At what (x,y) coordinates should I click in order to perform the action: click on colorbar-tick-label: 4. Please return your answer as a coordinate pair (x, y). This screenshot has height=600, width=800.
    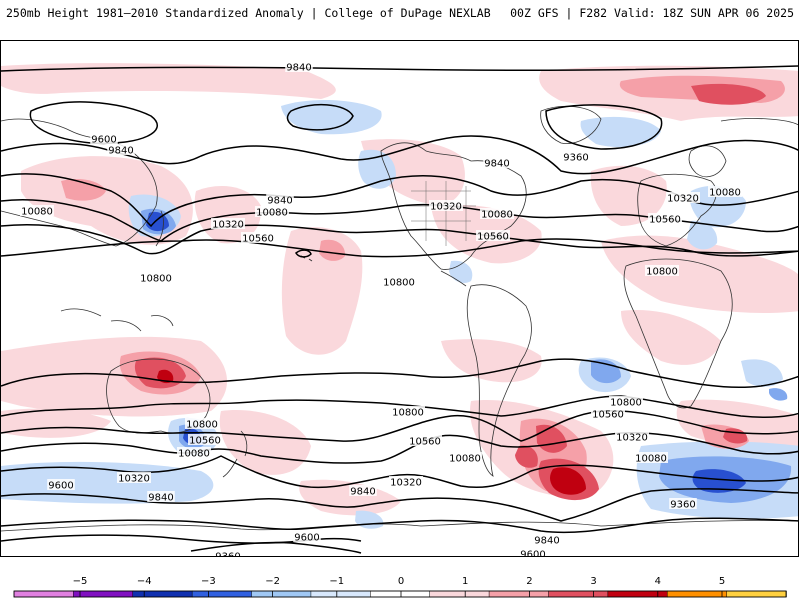
    Looking at the image, I should click on (658, 581).